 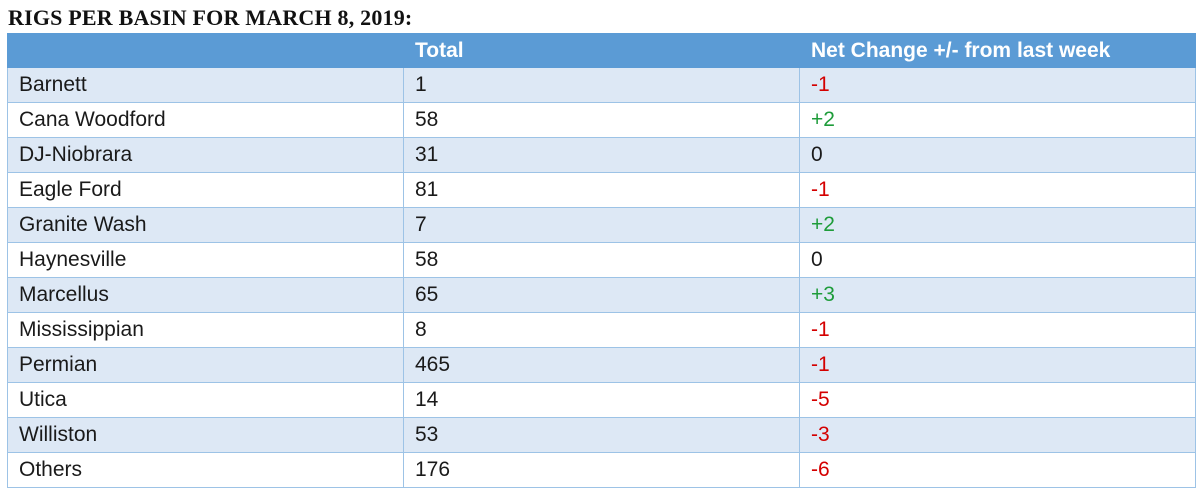 I want to click on table-row: Barnett 1 -1, so click(x=601, y=85).